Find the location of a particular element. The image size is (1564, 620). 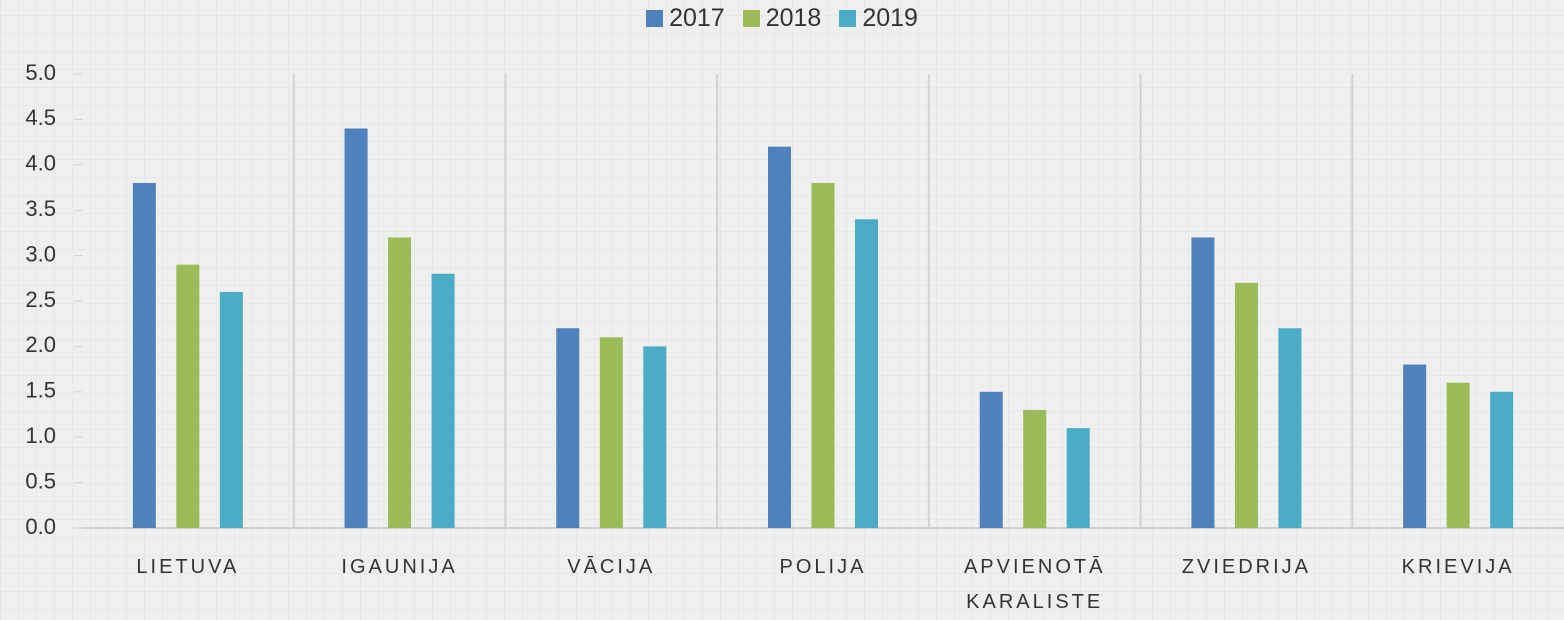

y-tick-label: 4.5 is located at coordinates (40, 117).